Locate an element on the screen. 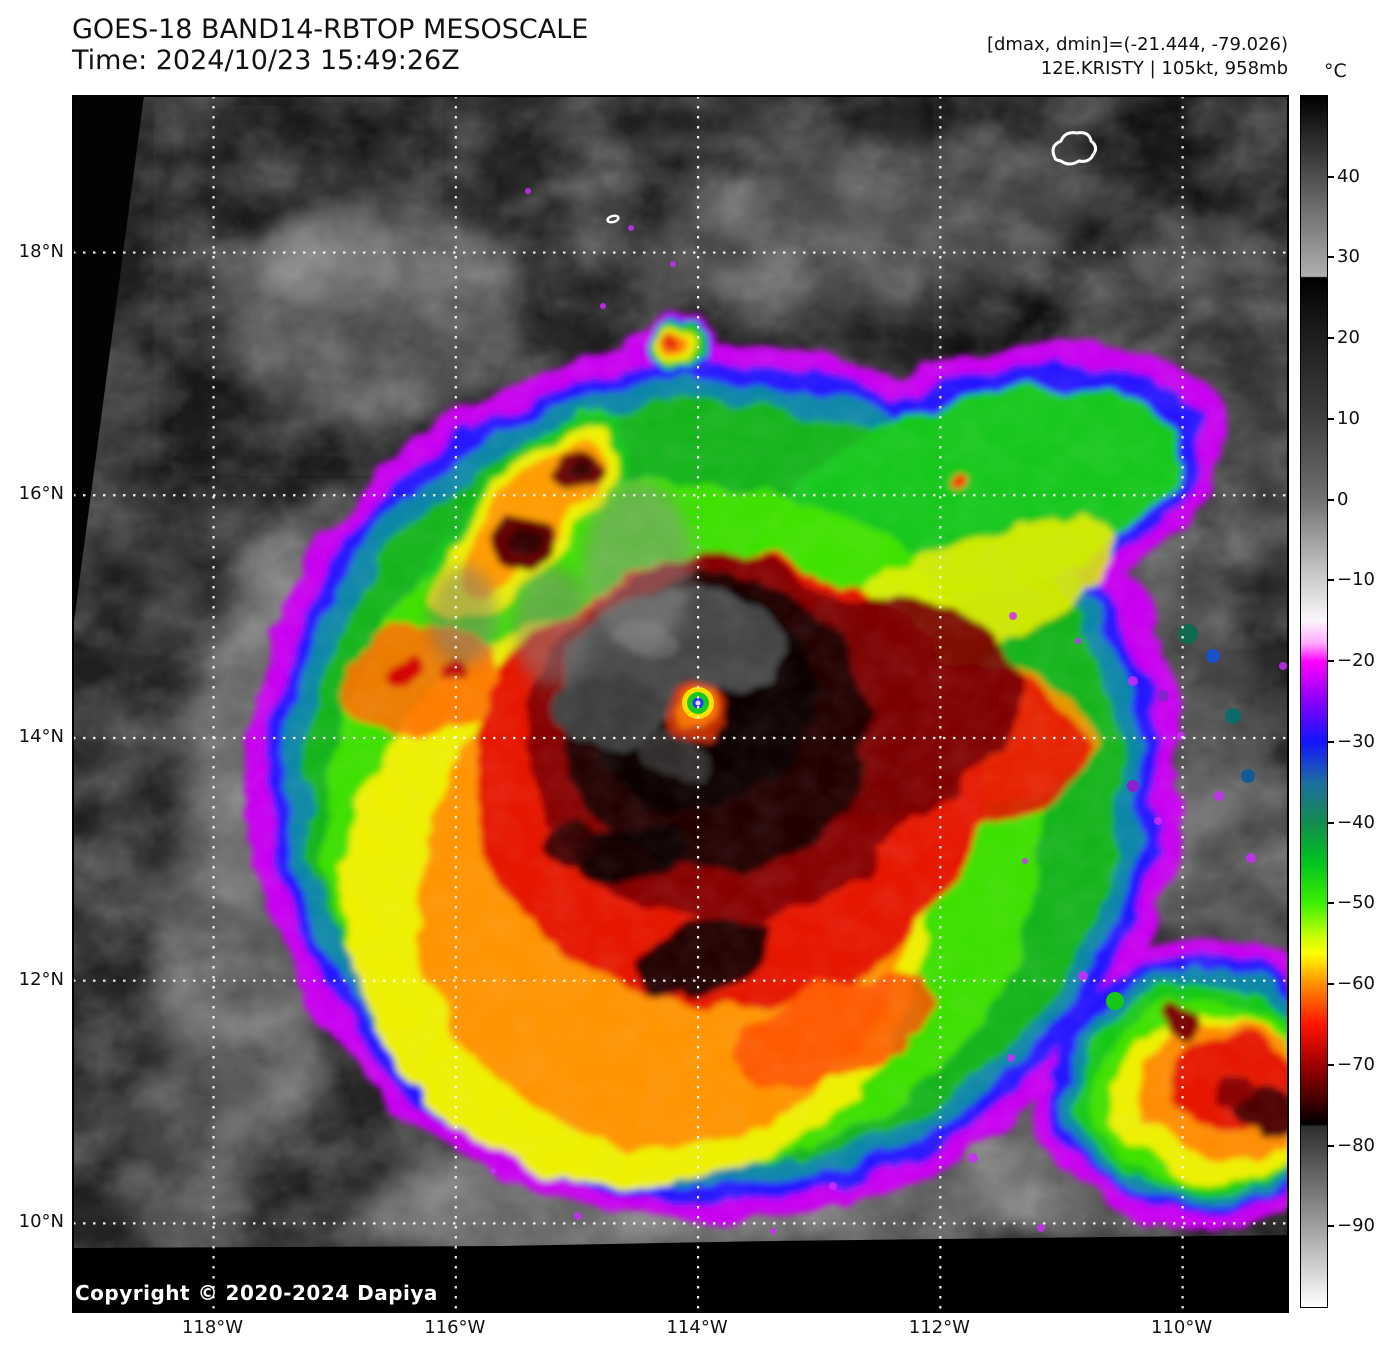 The width and height of the screenshot is (1390, 1359). colorbar-gradient is located at coordinates (1314, 701).